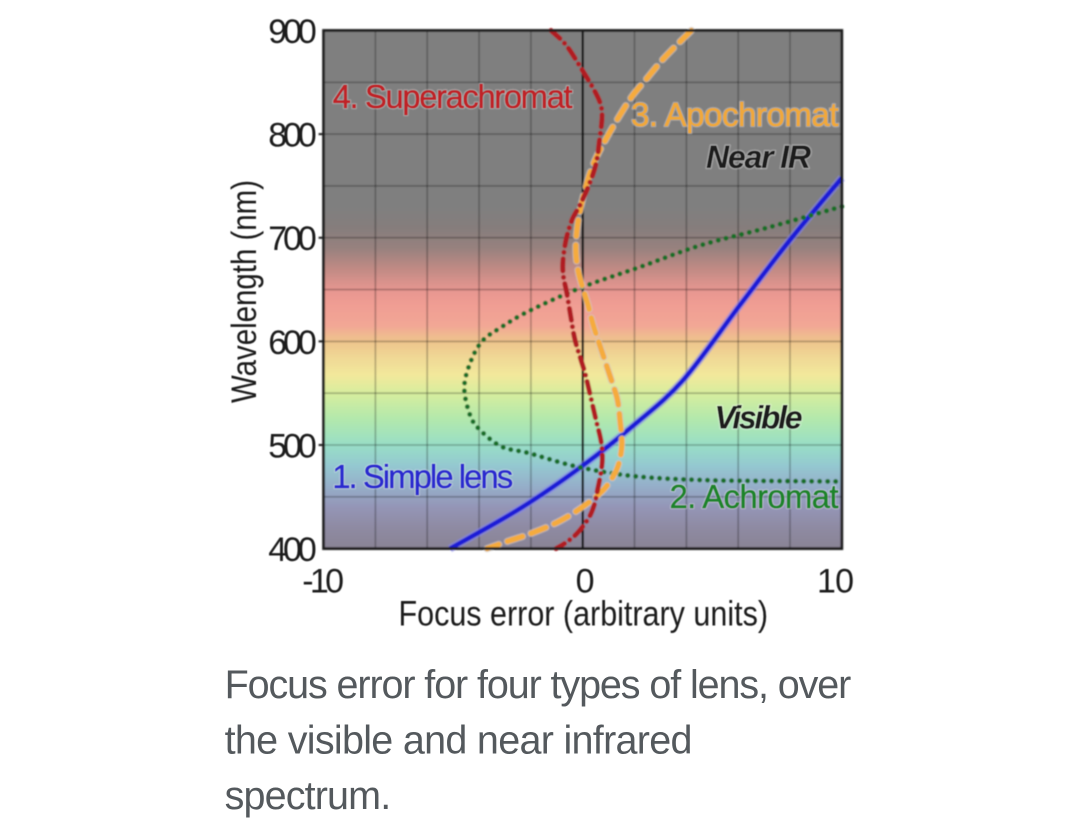 The width and height of the screenshot is (1080, 840). I want to click on svg-text: 500, so click(292, 447).